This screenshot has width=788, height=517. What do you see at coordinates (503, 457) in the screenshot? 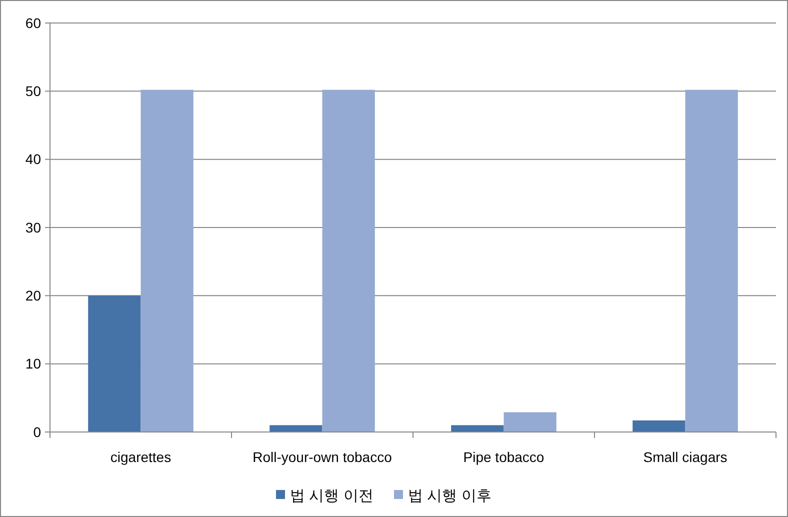
I see `x-tick-label: Pipe tobacco` at bounding box center [503, 457].